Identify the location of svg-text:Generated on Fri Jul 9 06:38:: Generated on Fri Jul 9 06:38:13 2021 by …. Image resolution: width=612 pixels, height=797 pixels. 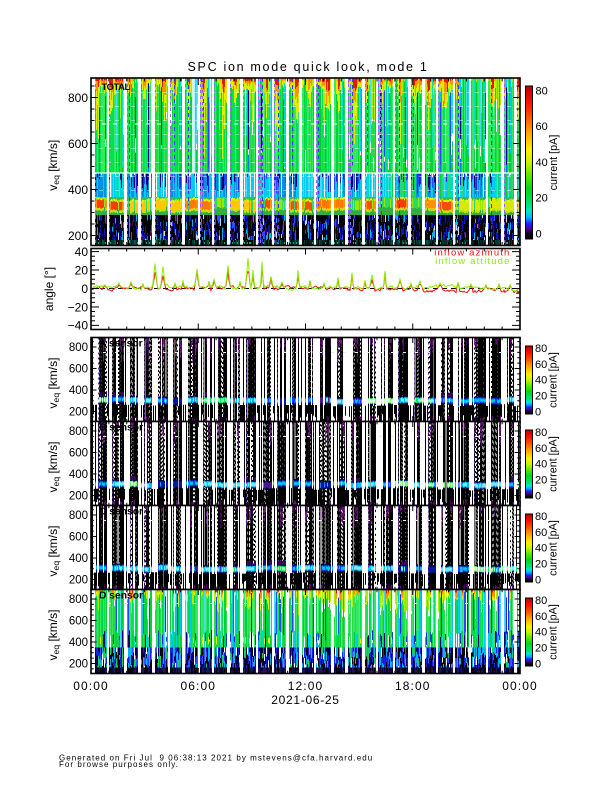
(216, 758).